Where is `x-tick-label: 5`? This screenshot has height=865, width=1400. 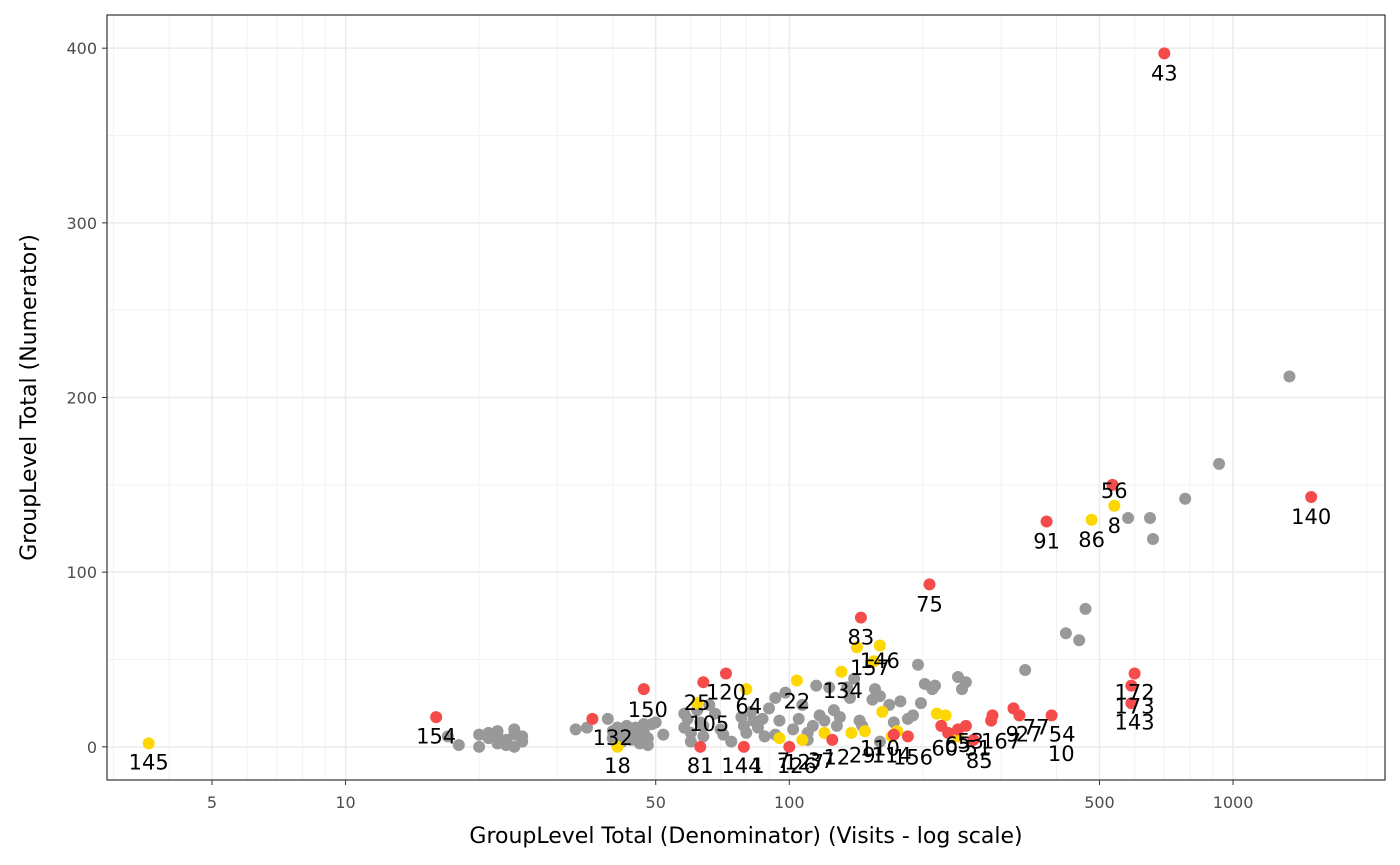 x-tick-label: 5 is located at coordinates (212, 802).